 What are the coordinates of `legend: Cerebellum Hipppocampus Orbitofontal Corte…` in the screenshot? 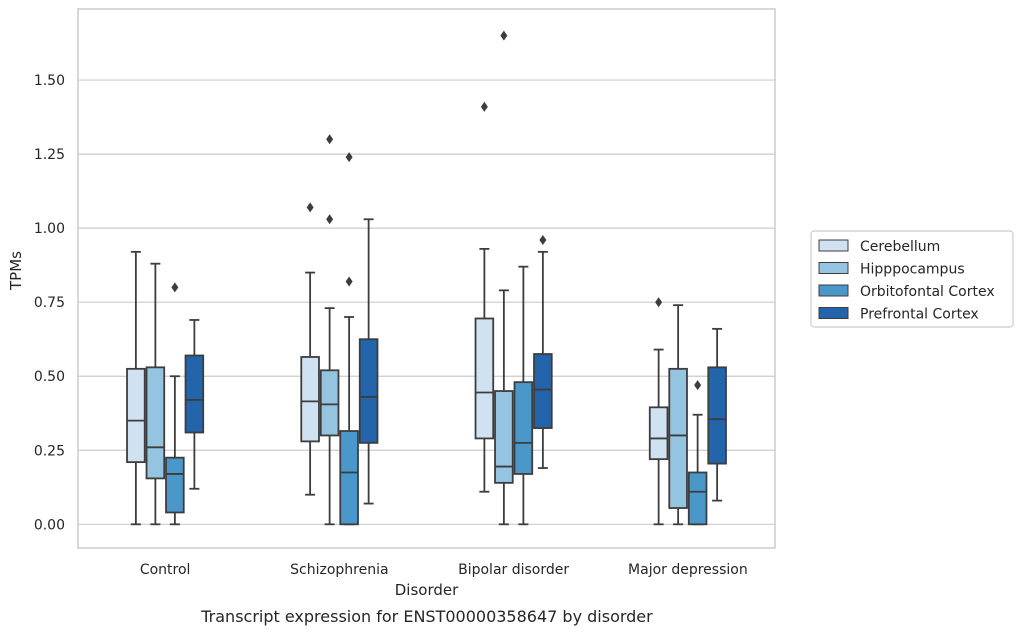 It's located at (912, 279).